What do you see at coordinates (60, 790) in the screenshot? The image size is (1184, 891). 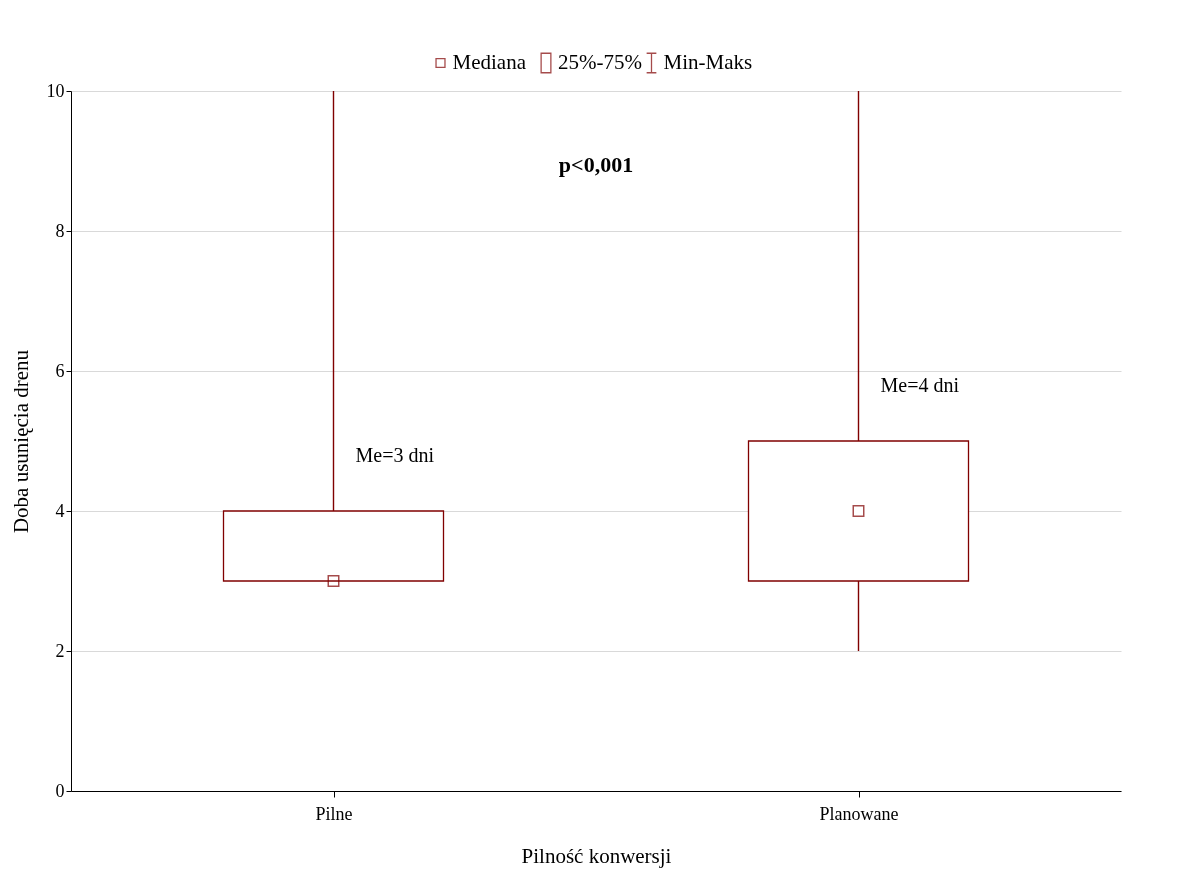 I see `y-tick-label: 0` at bounding box center [60, 790].